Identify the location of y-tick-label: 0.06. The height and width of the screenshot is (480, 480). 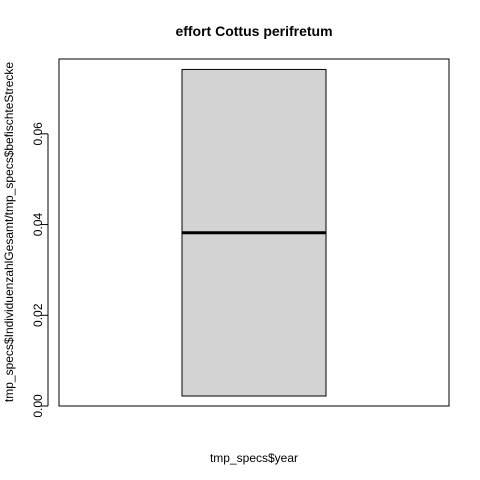
(38, 134).